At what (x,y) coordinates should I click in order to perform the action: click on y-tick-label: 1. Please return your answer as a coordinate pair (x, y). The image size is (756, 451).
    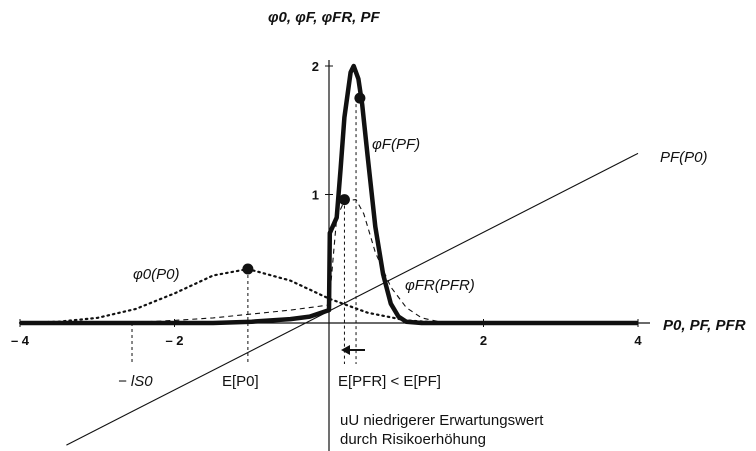
    Looking at the image, I should click on (315, 195).